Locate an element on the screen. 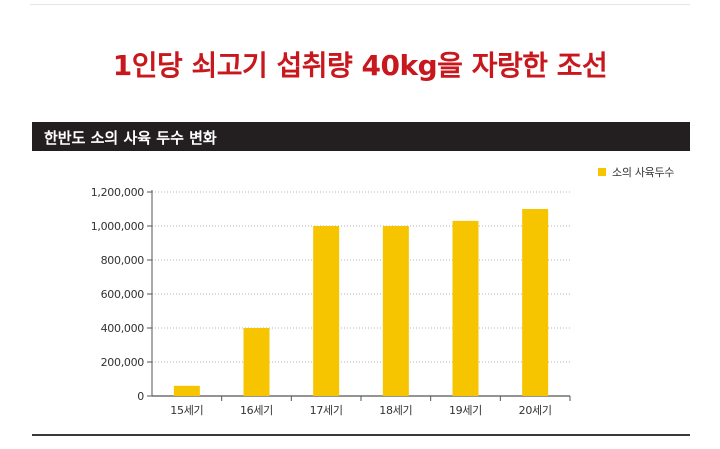 This screenshot has width=720, height=449. bottom-divider is located at coordinates (361, 435).